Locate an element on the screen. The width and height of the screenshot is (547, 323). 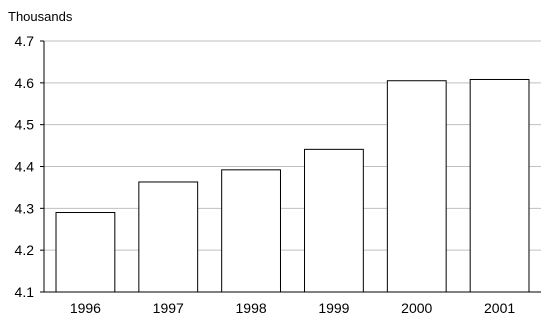
bar-1997 is located at coordinates (168, 237).